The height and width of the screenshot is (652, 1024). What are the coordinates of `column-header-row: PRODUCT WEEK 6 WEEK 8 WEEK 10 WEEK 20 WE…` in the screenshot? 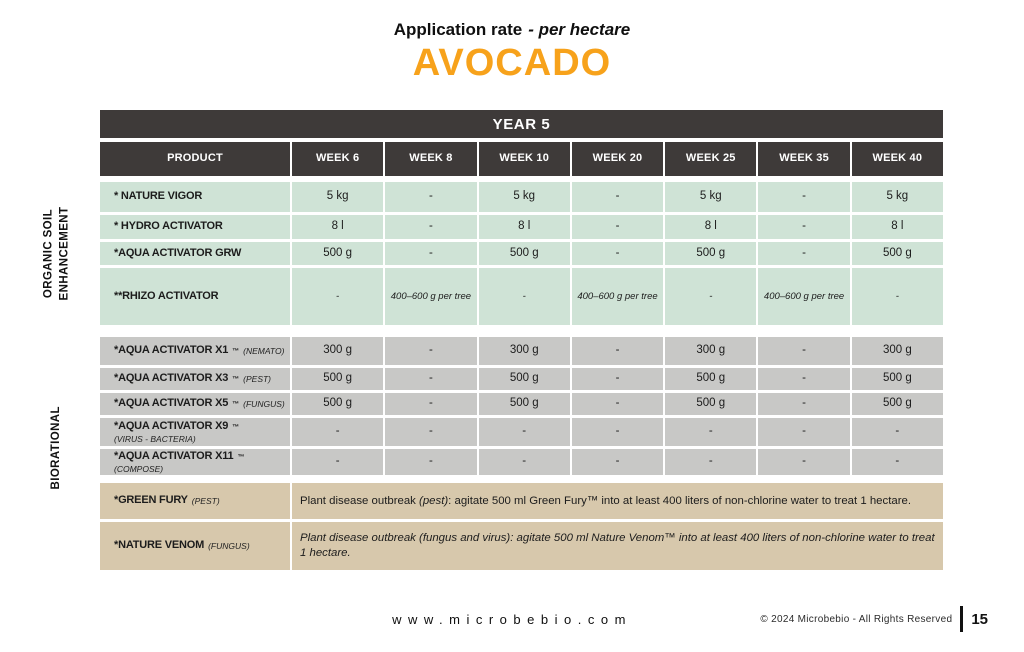 It's located at (521, 159).